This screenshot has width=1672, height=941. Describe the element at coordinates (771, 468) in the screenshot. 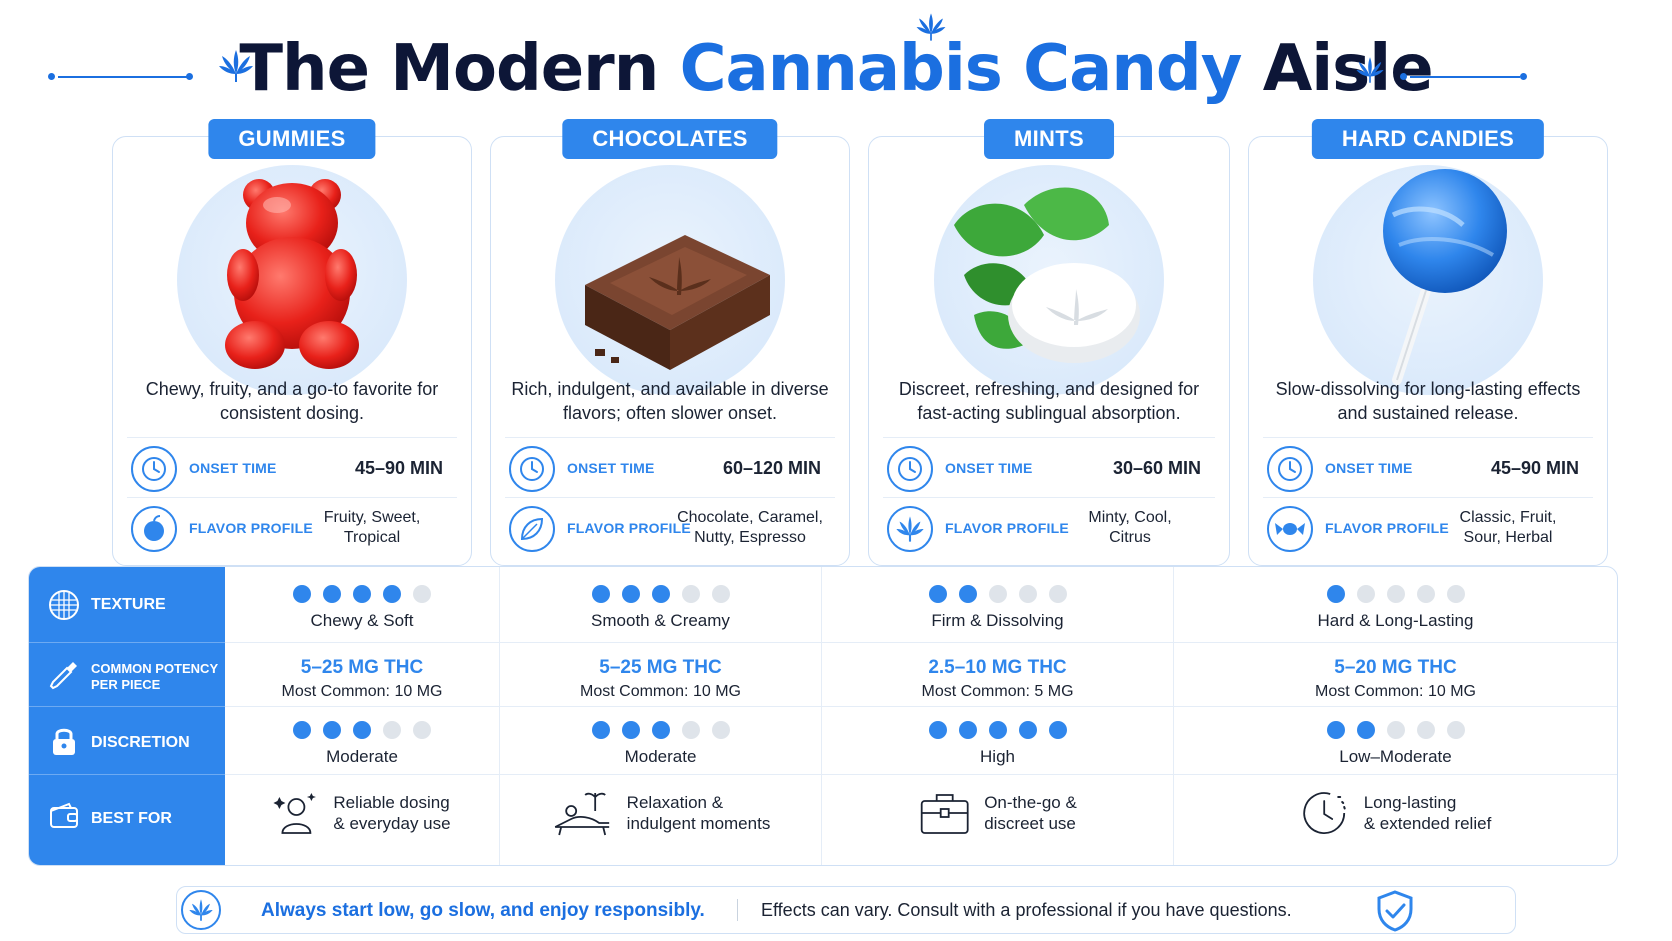

I see `onset-value: 60–120 MIN` at that location.